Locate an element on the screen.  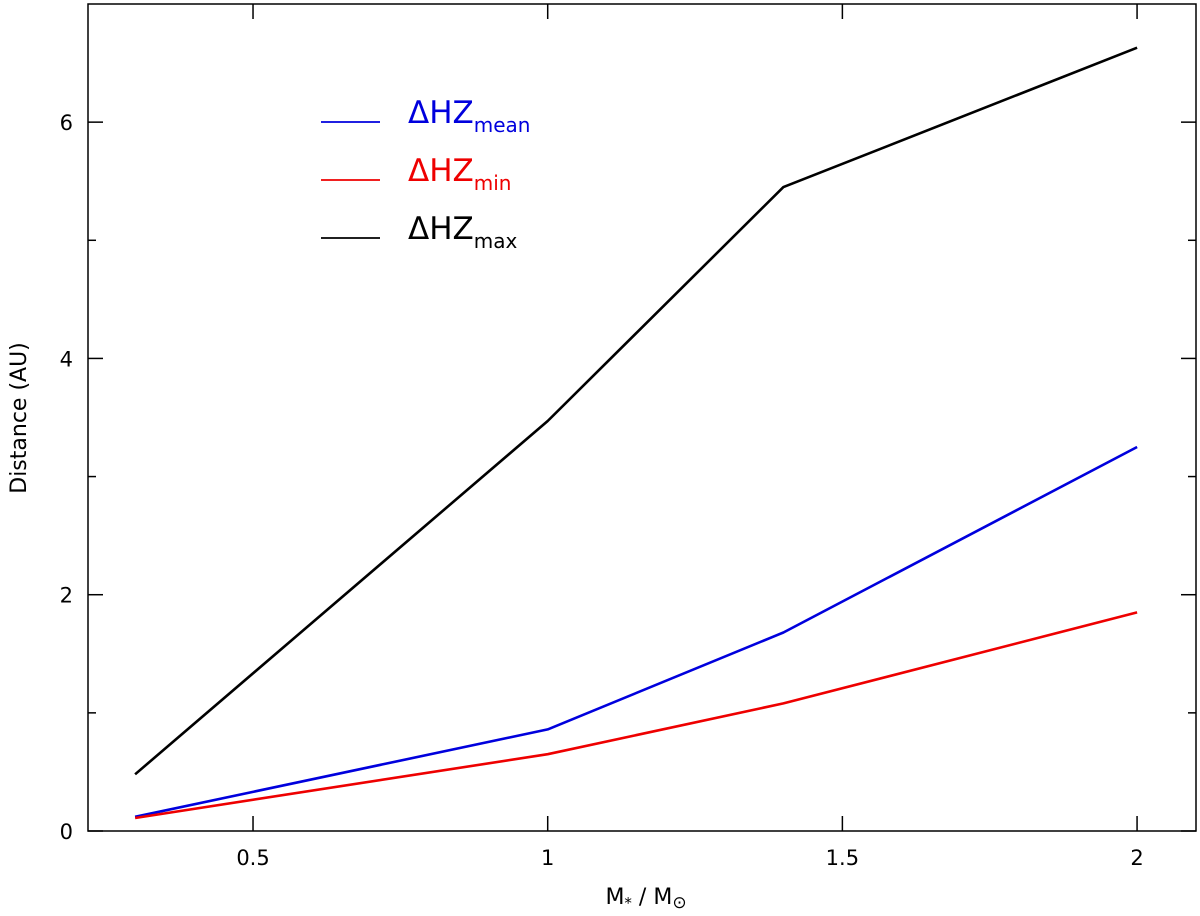
y-tick-label: 2 is located at coordinates (66, 596).